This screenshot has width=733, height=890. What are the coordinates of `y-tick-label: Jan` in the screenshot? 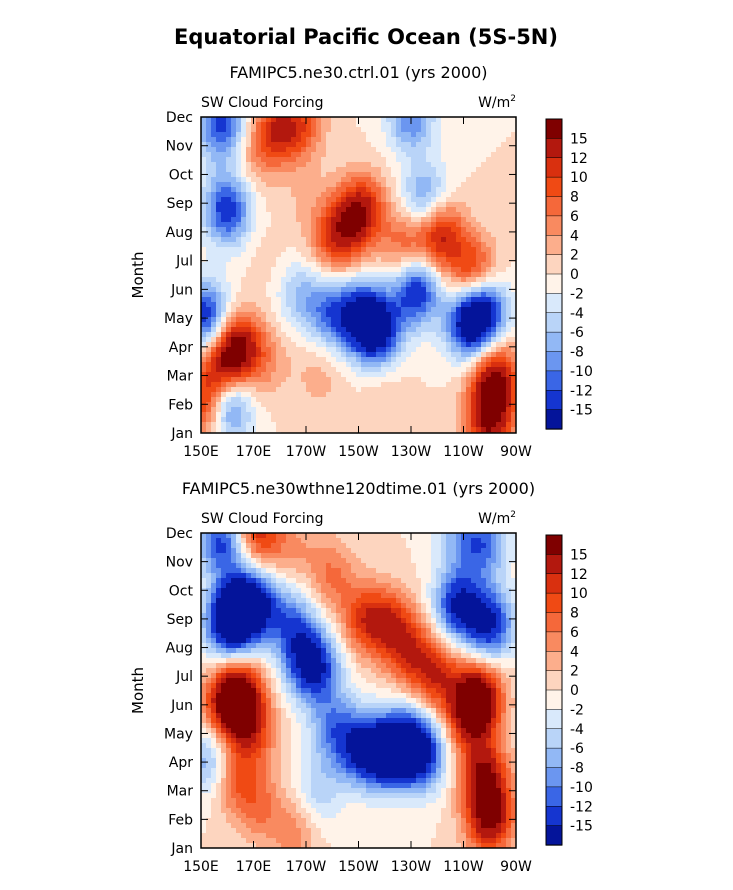 It's located at (181, 434).